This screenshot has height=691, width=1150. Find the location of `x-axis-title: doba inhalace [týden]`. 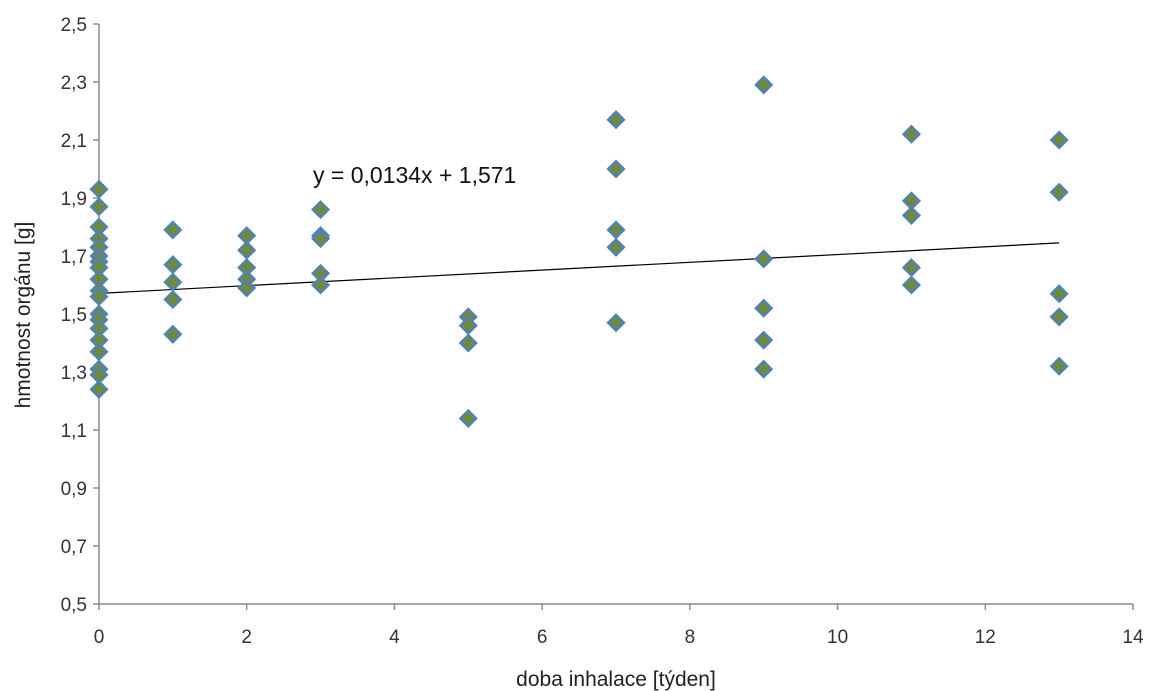

x-axis-title: doba inhalace [týden] is located at coordinates (616, 679).